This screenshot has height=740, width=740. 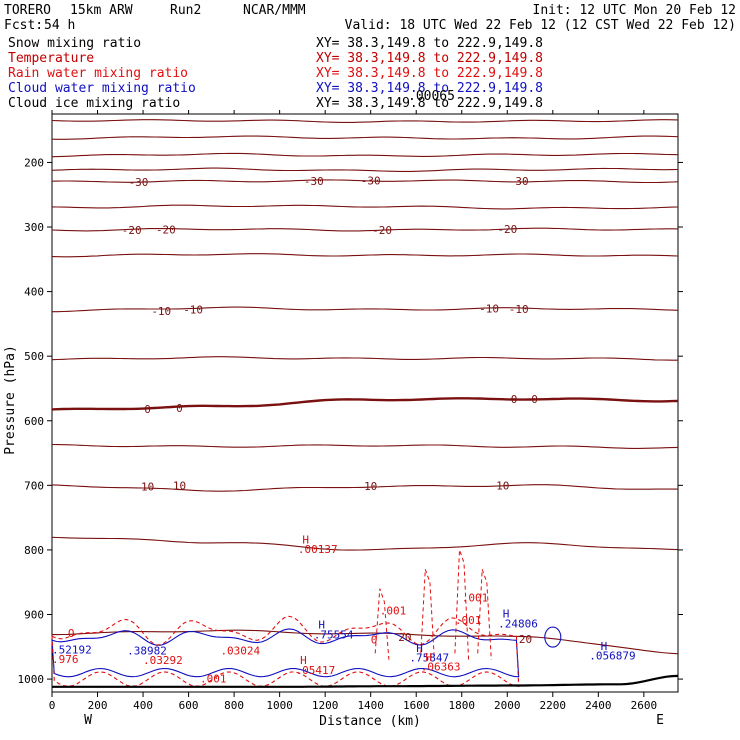 I want to click on extrema-label: .00137, so click(x=318, y=549).